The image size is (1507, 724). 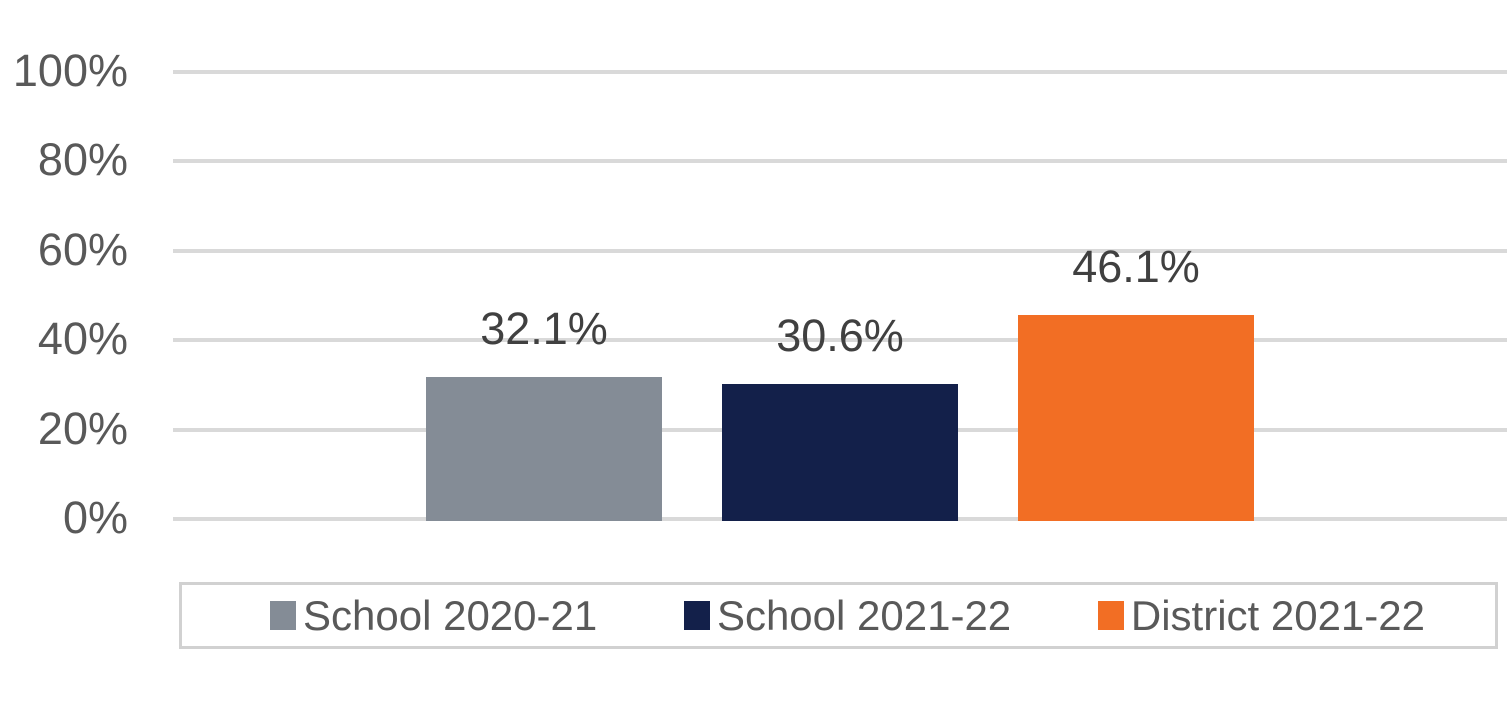 What do you see at coordinates (82, 338) in the screenshot?
I see `y-tick-label-40: 40%` at bounding box center [82, 338].